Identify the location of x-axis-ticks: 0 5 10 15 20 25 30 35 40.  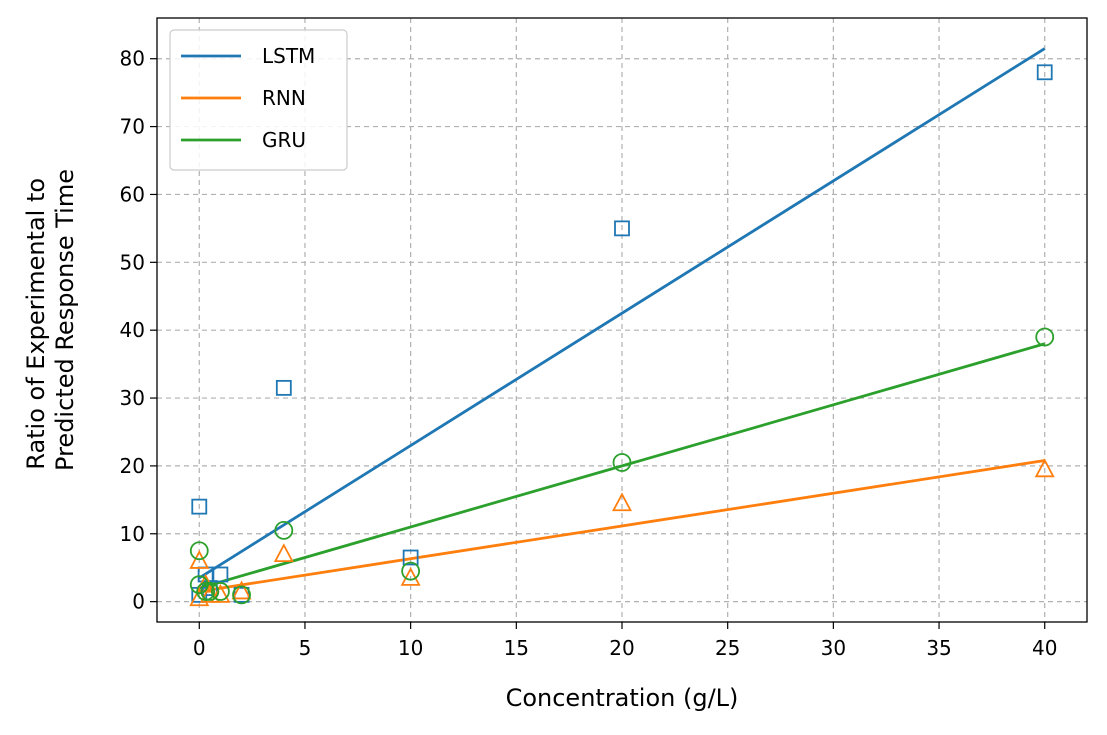
(625, 641).